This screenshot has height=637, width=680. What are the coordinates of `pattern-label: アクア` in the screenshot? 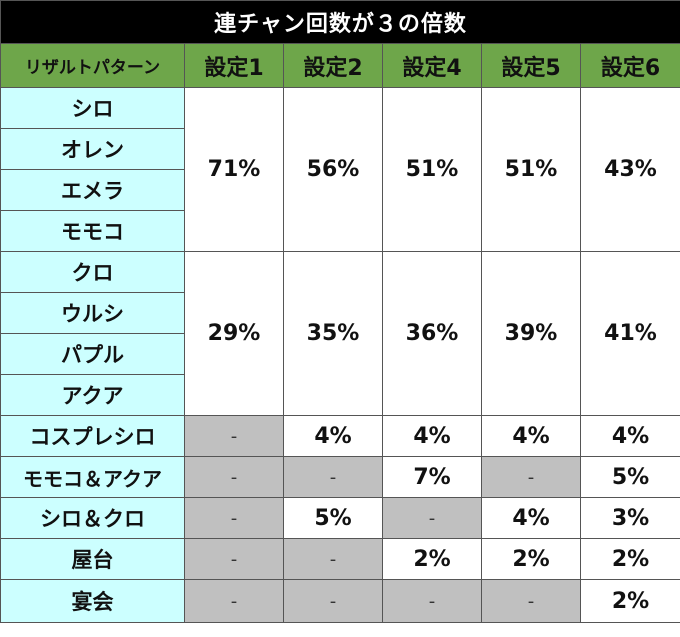 It's located at (92, 395).